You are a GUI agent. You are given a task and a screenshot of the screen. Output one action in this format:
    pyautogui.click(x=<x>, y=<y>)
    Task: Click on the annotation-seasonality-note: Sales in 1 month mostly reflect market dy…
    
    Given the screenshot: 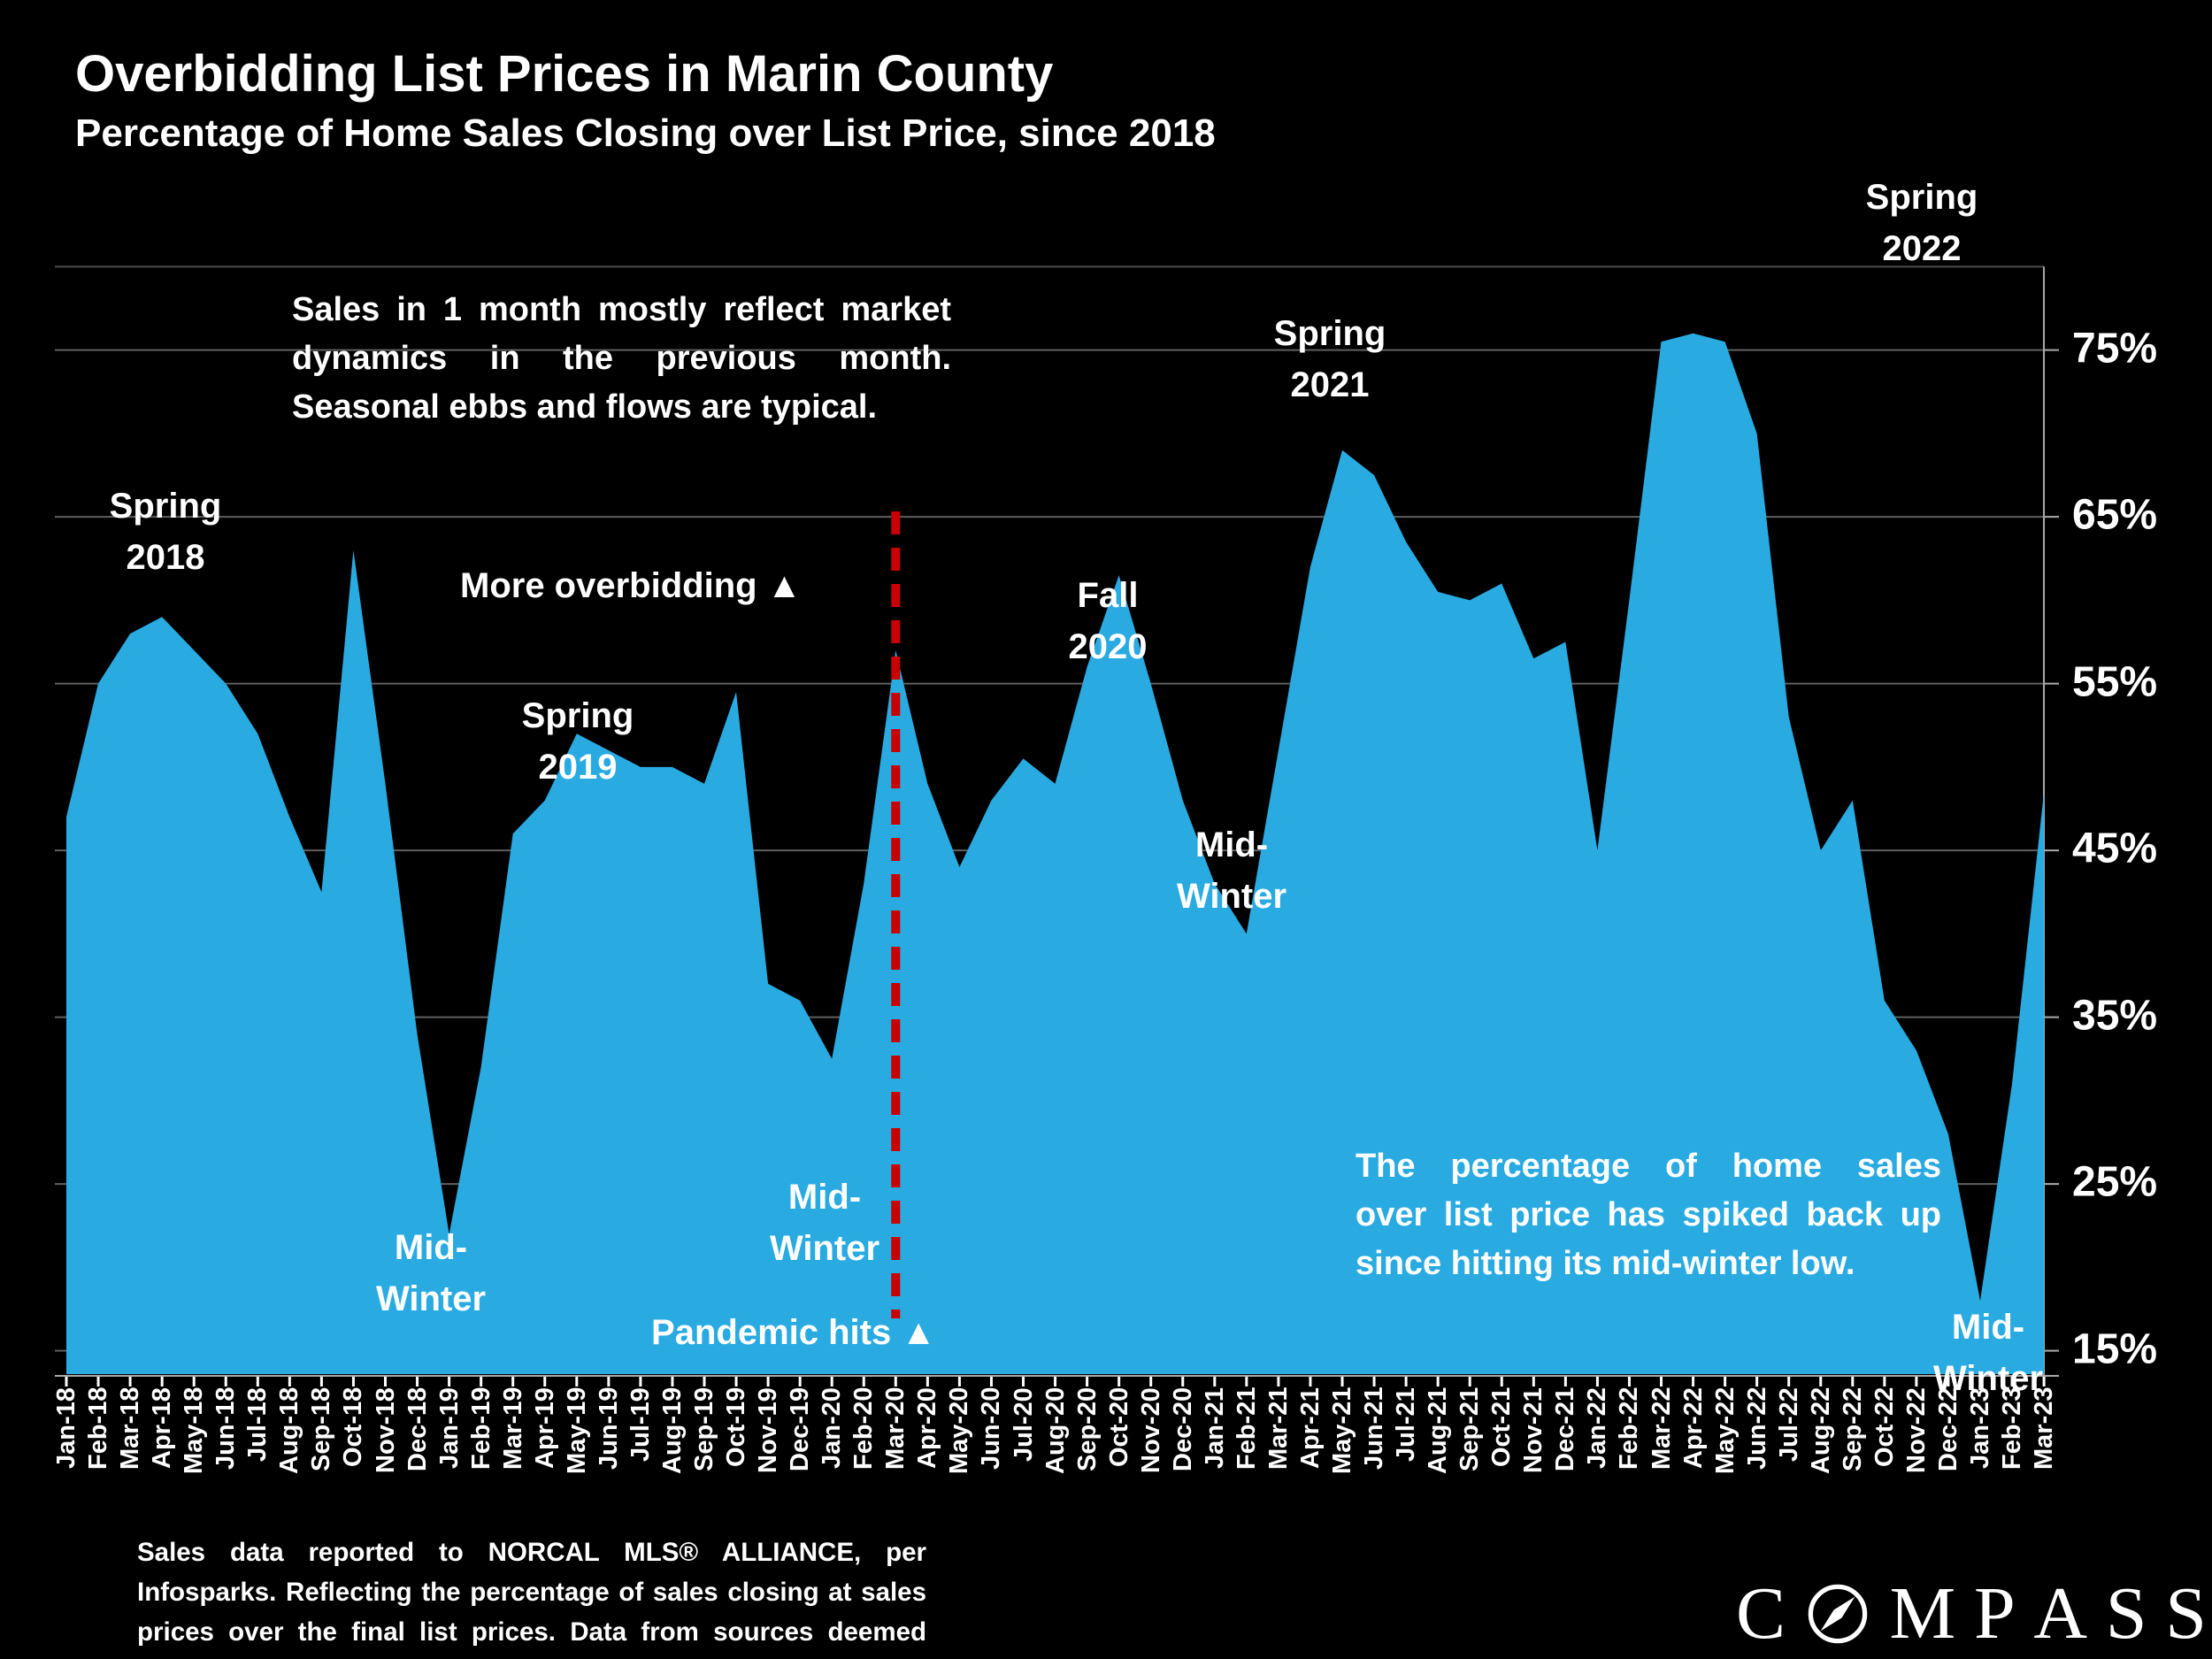 What is the action you would take?
    pyautogui.click(x=621, y=359)
    